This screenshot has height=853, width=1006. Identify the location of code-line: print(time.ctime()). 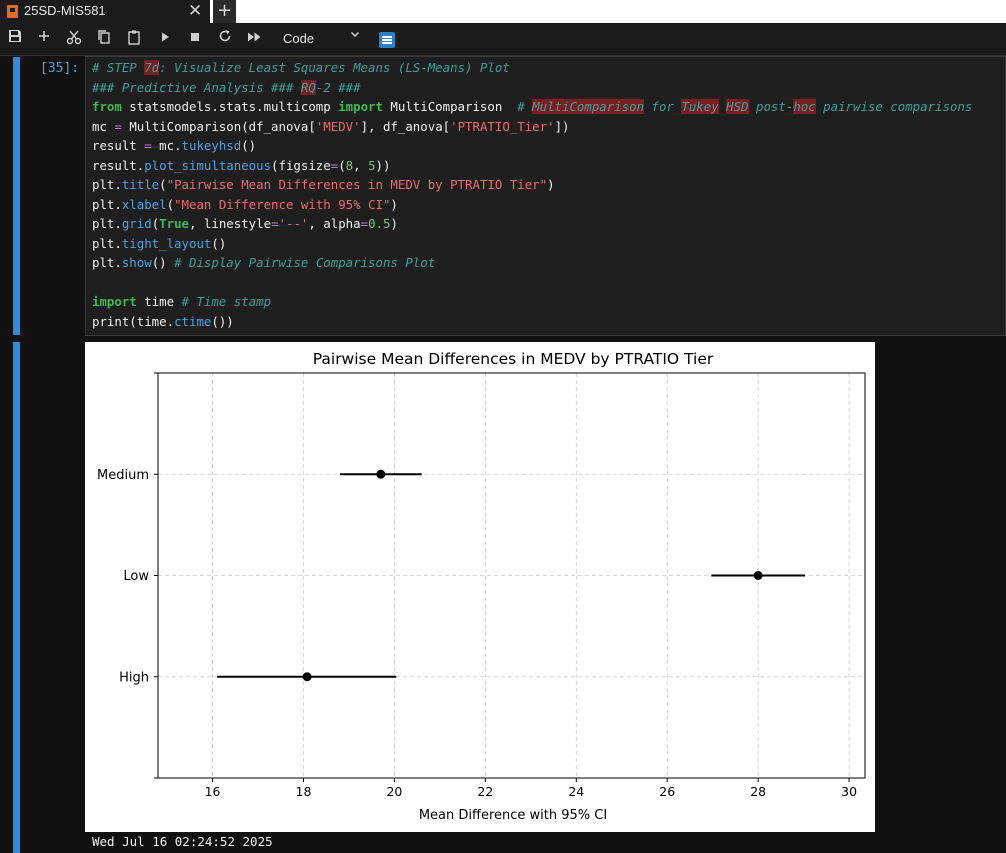
(163, 321).